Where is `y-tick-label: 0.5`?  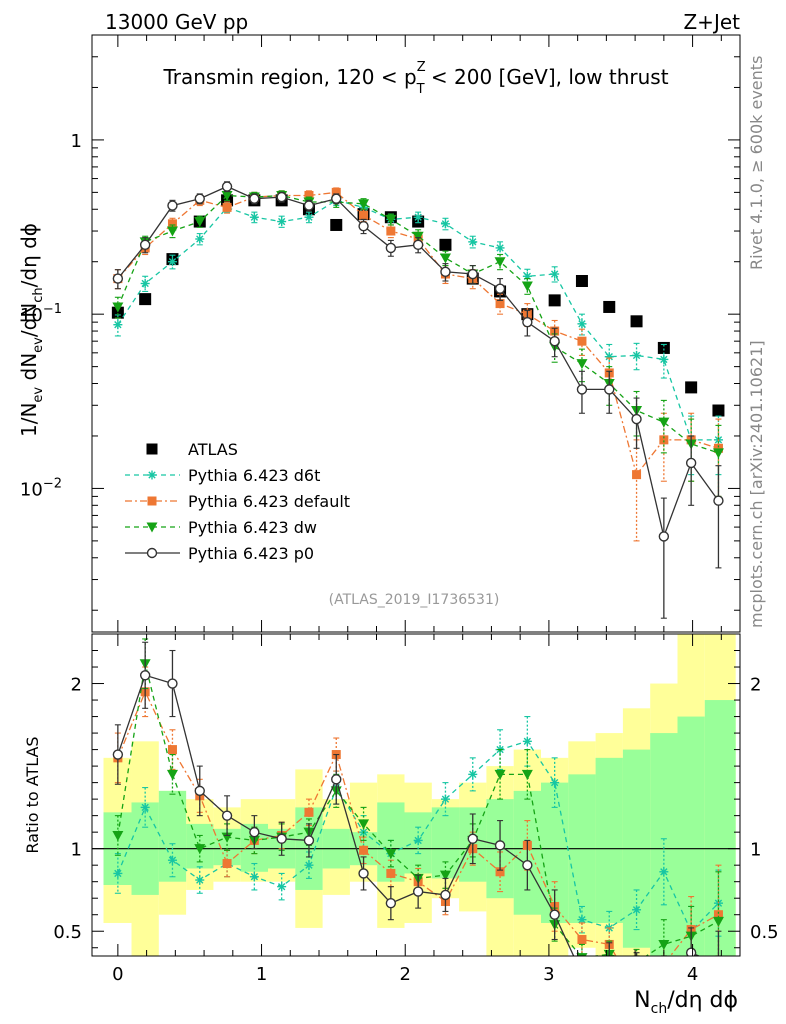
y-tick-label: 0.5 is located at coordinates (67, 932).